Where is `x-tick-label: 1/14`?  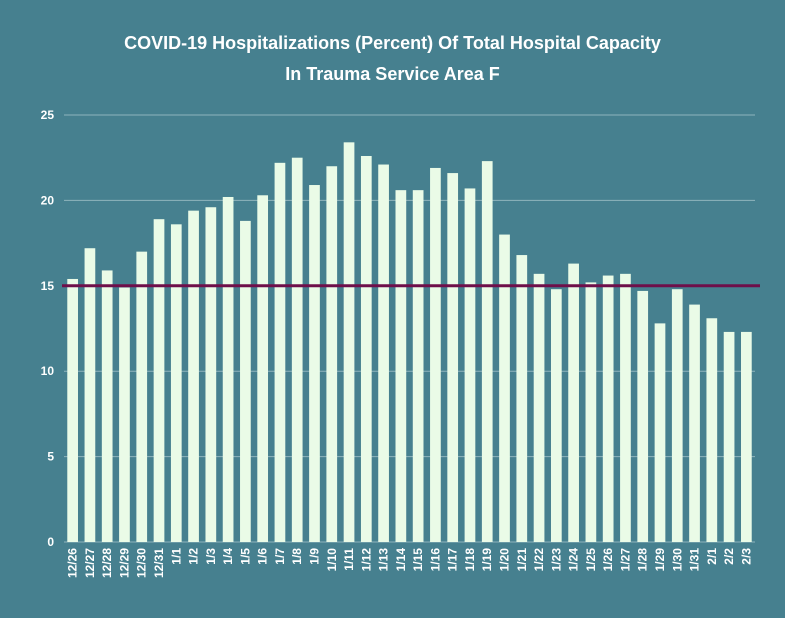 x-tick-label: 1/14 is located at coordinates (401, 560).